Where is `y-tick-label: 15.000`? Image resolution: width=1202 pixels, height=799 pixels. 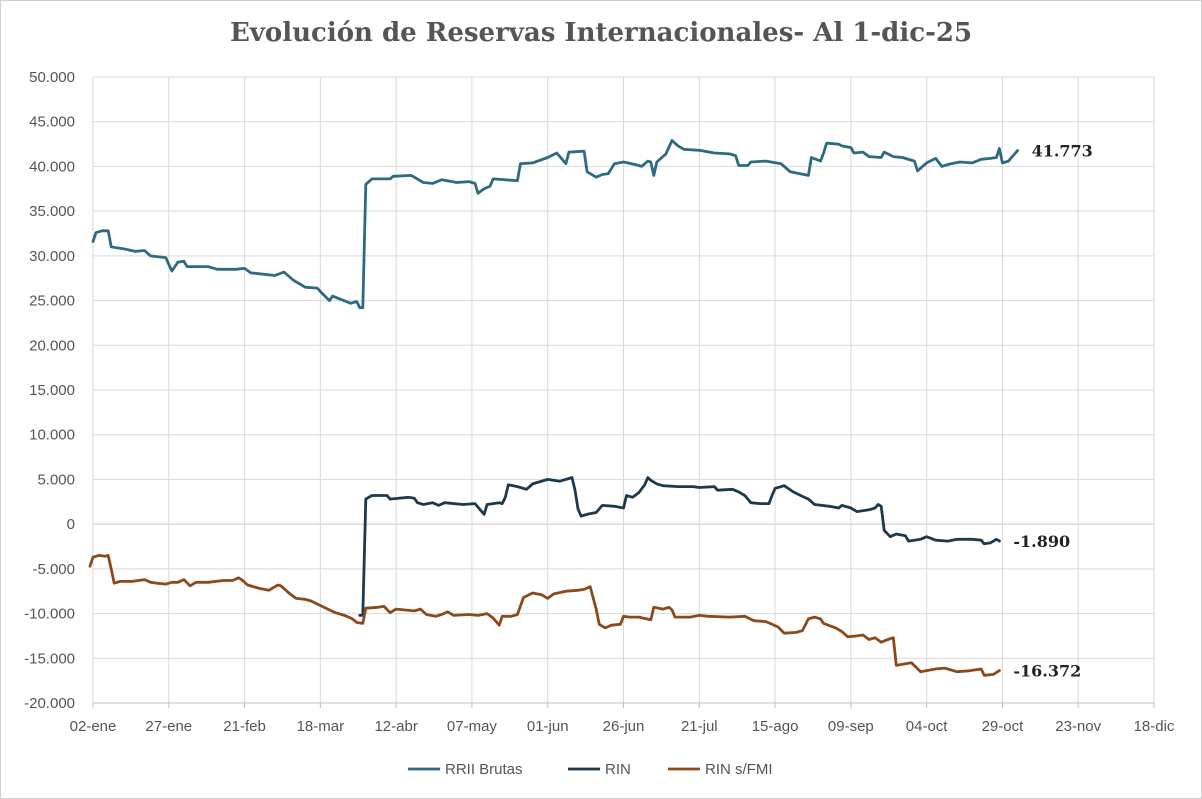
y-tick-label: 15.000 is located at coordinates (52, 390).